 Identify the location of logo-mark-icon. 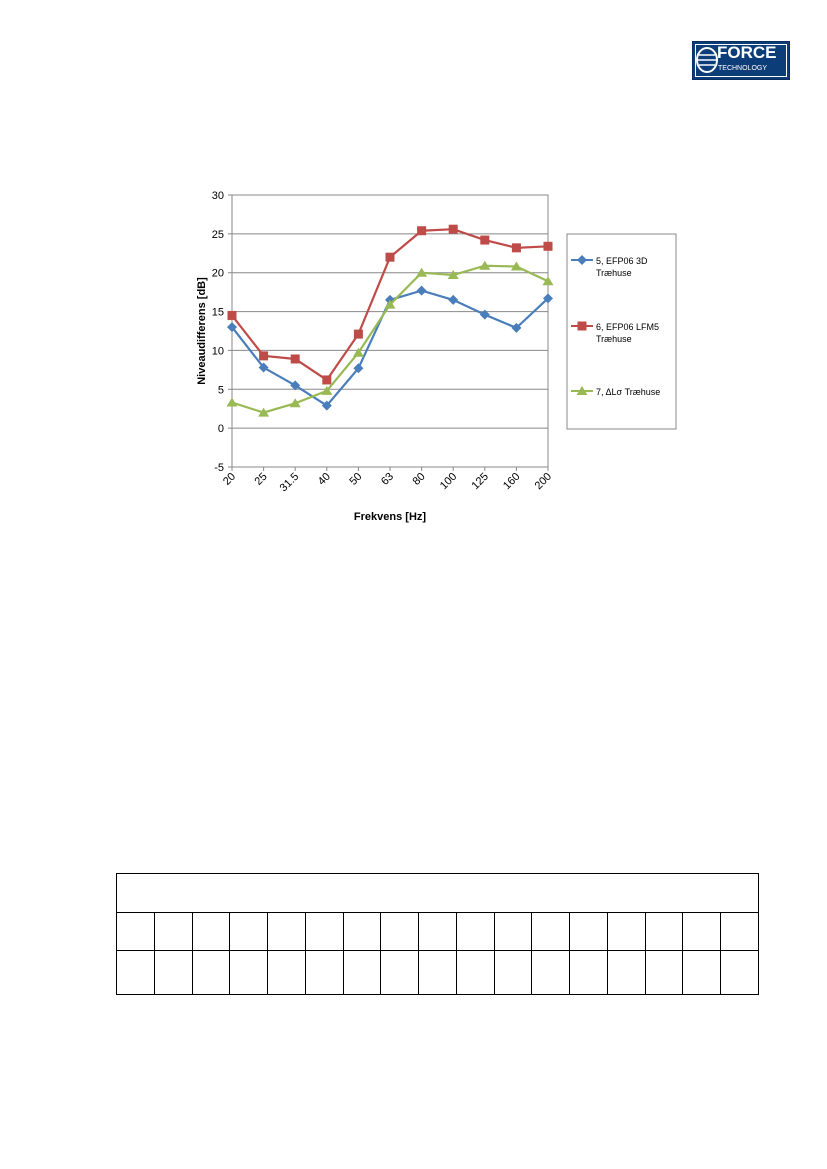
(707, 60).